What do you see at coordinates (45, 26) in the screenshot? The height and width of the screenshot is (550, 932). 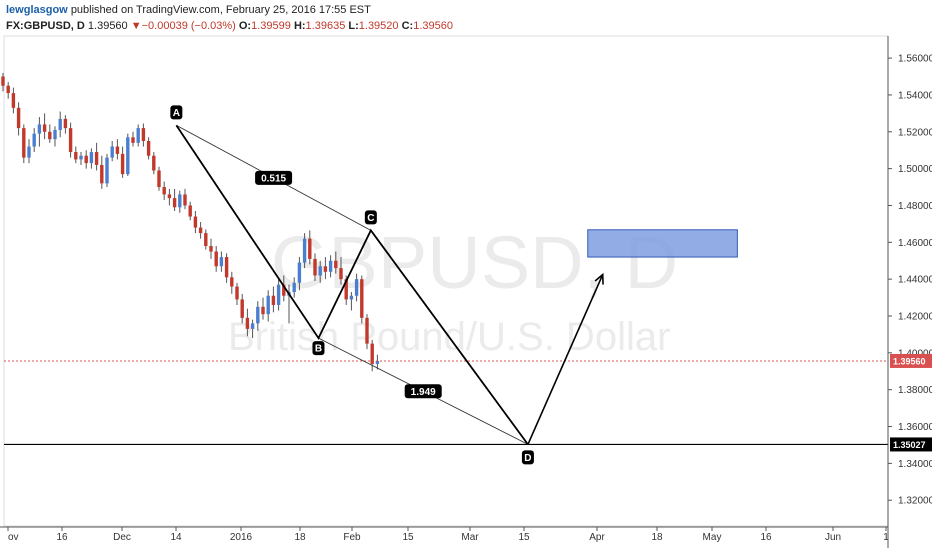 I see `symbol-label: FX:GBPUSD, D` at bounding box center [45, 26].